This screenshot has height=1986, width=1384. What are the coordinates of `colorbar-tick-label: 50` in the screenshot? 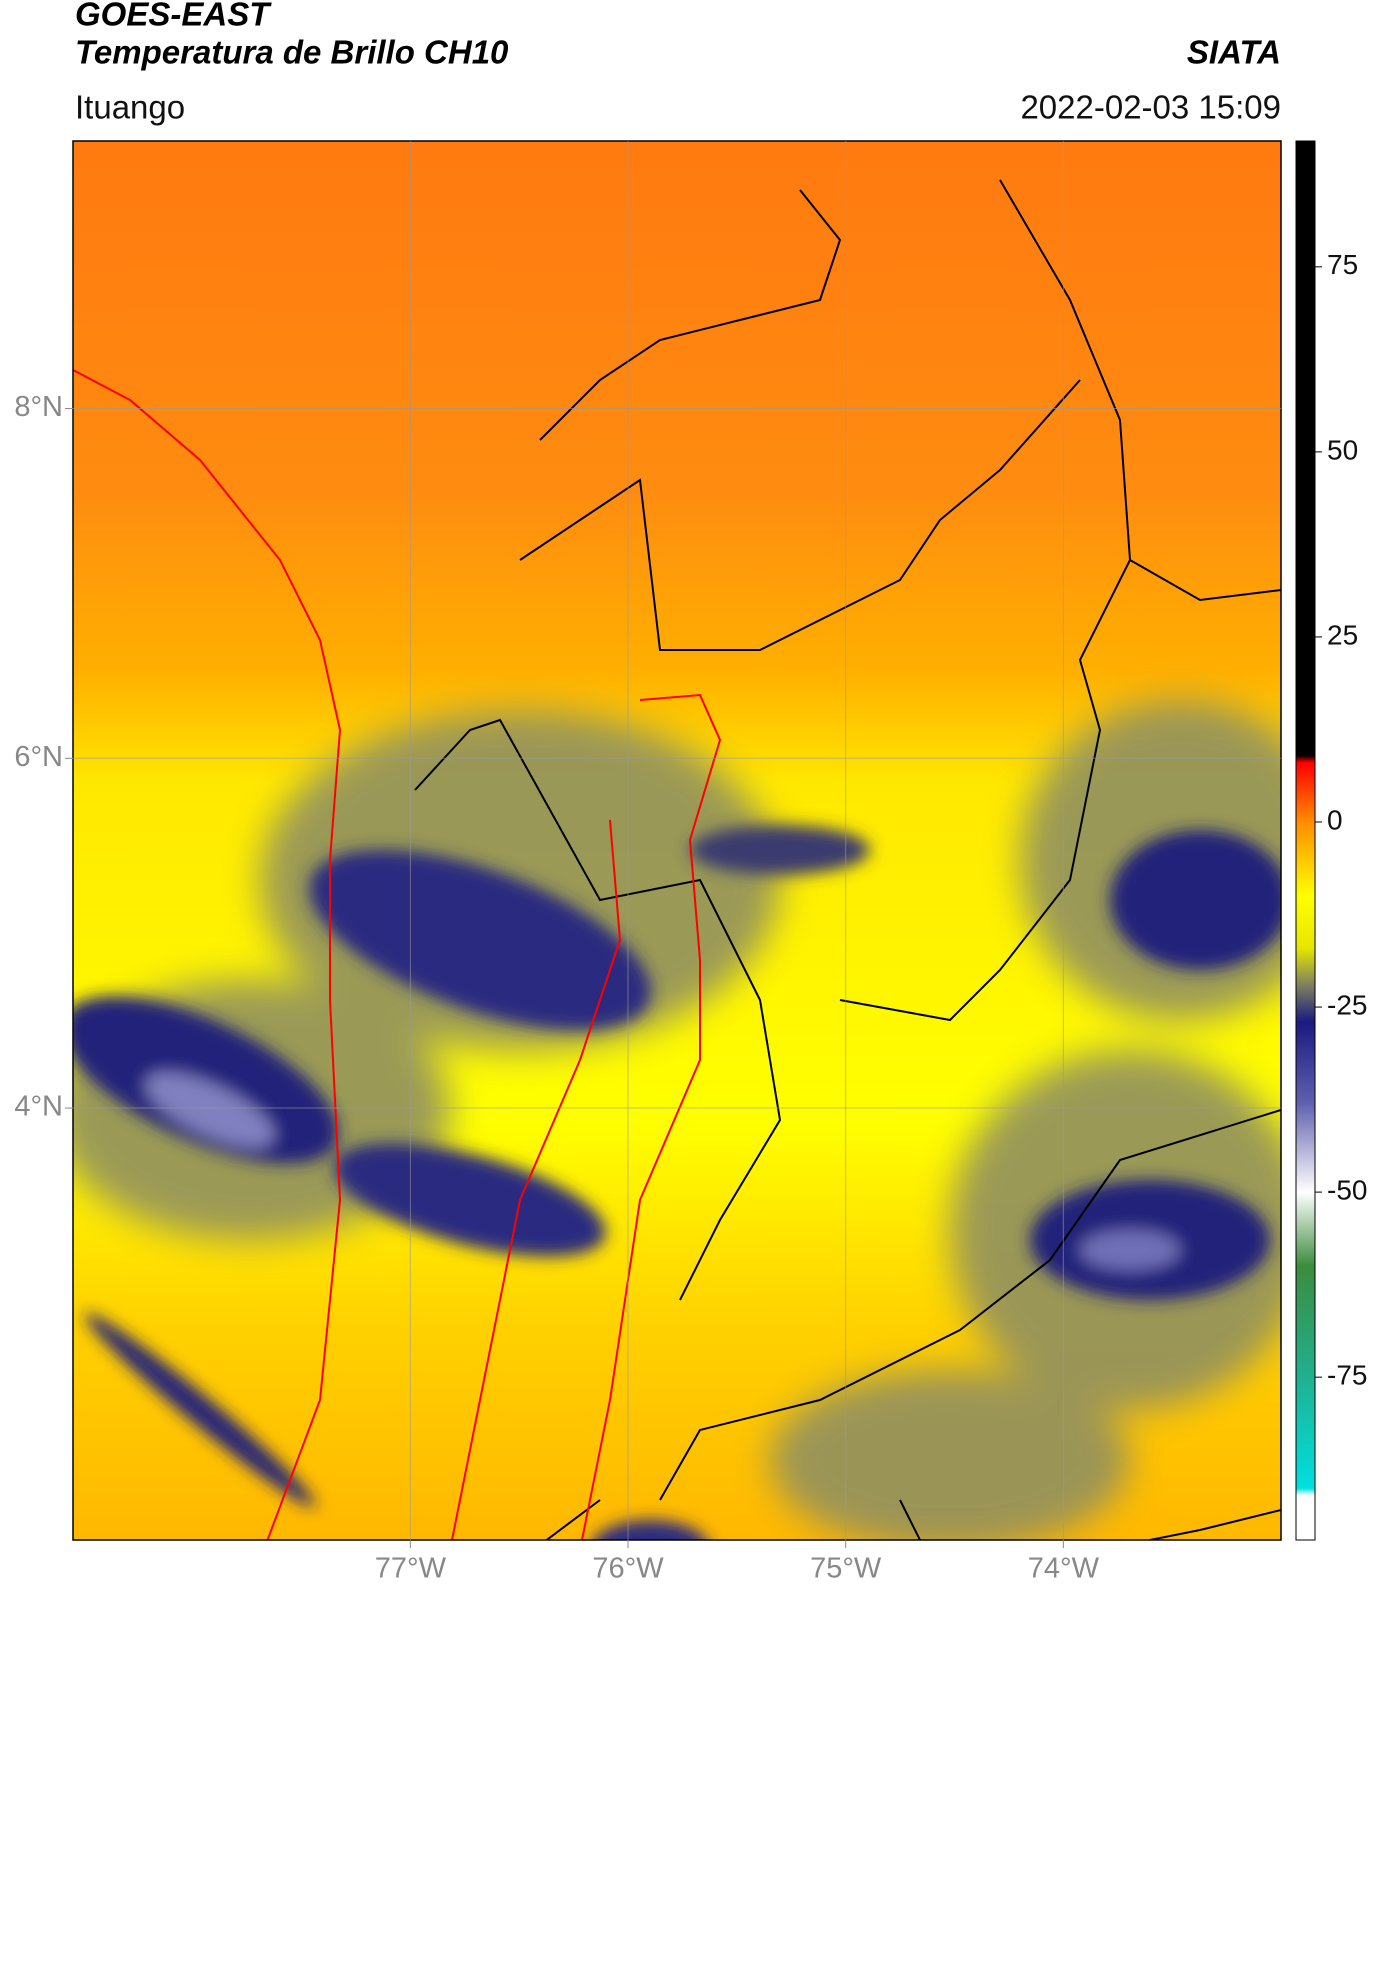 It's located at (1342, 449).